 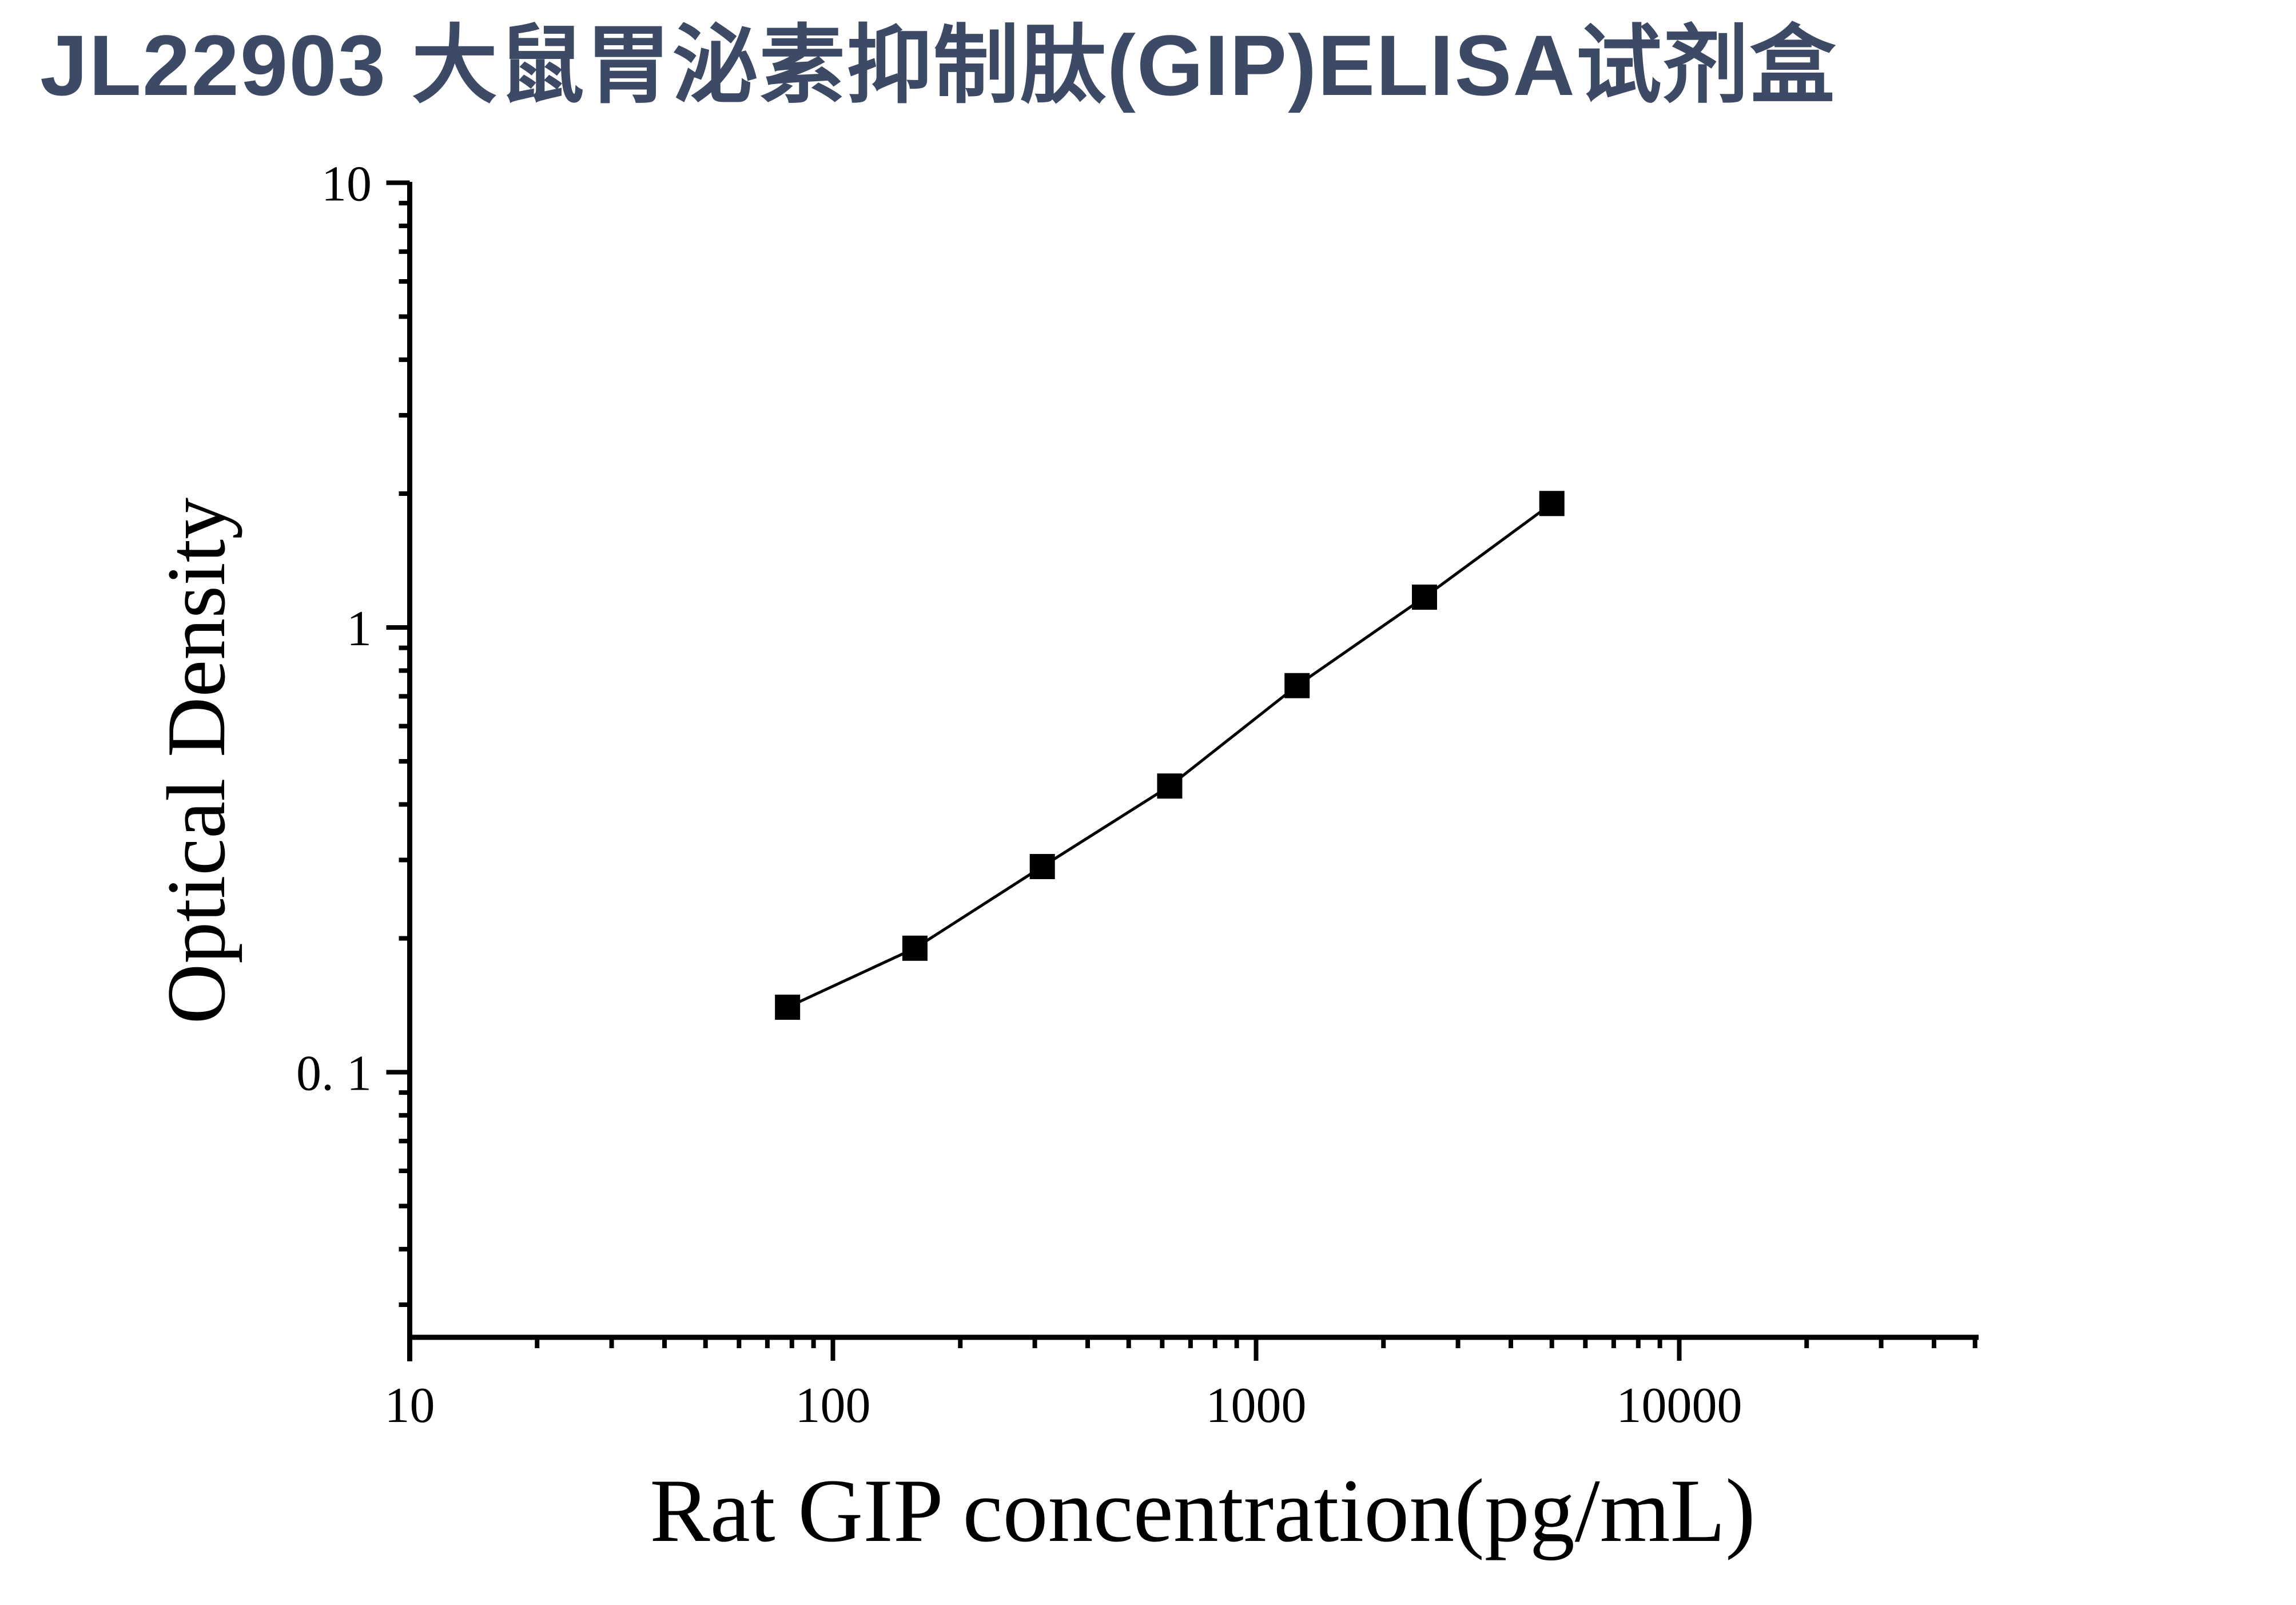 What do you see at coordinates (1170, 755) in the screenshot?
I see `standard-curve-line` at bounding box center [1170, 755].